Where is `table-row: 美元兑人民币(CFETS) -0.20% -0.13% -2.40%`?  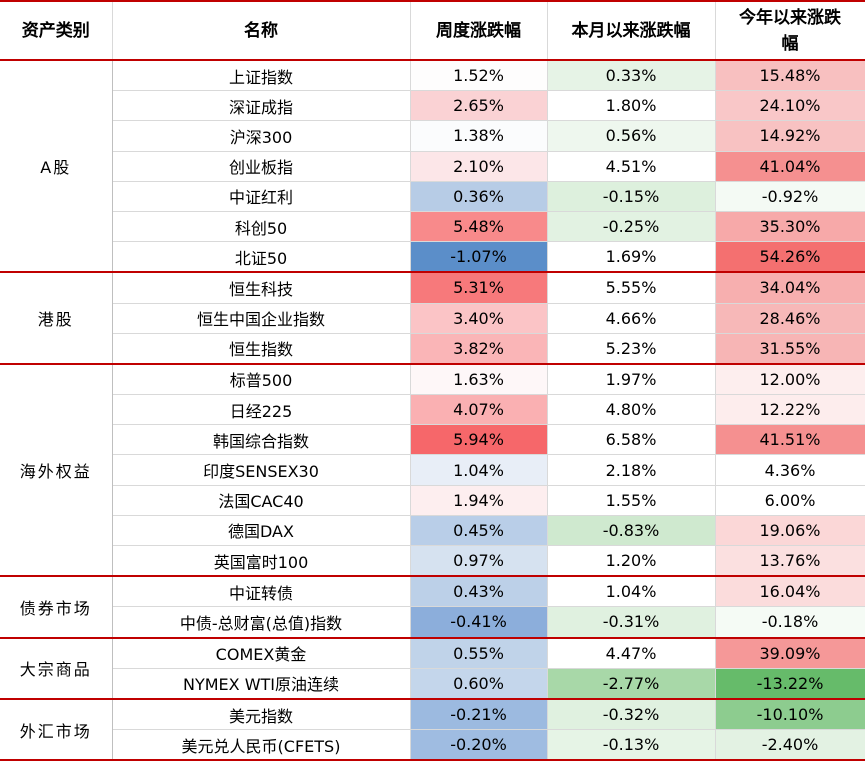
table-row: 美元兑人民币(CFETS) -0.20% -0.13% -2.40% is located at coordinates (432, 745).